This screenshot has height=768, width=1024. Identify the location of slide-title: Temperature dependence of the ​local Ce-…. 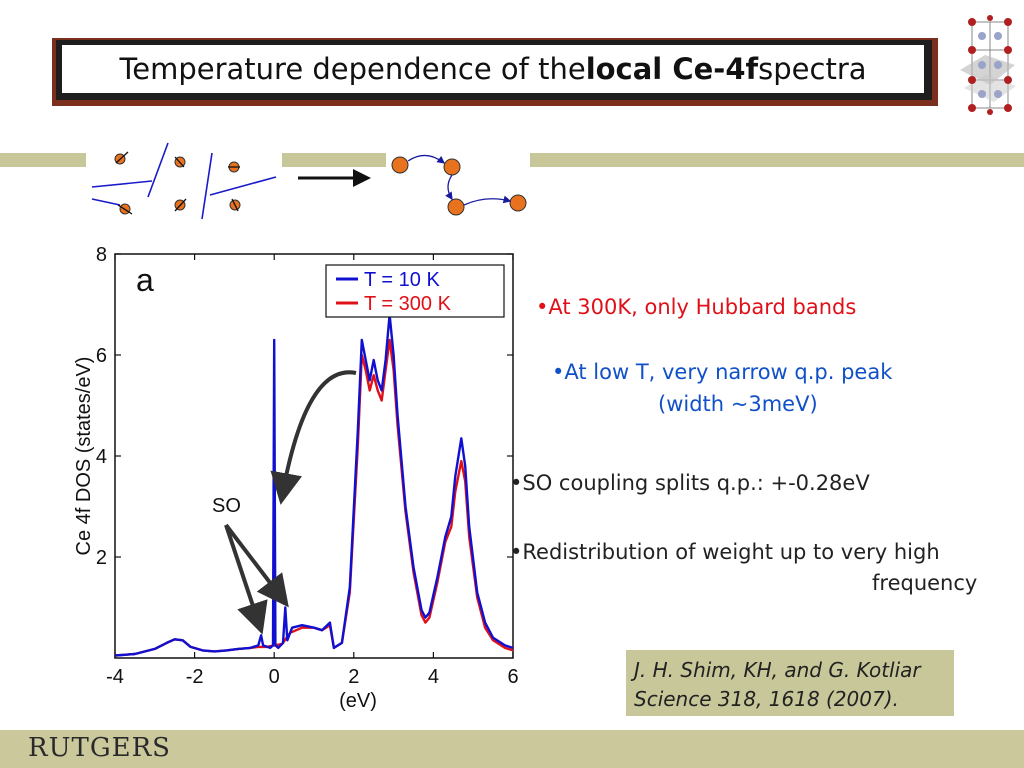
(493, 69).